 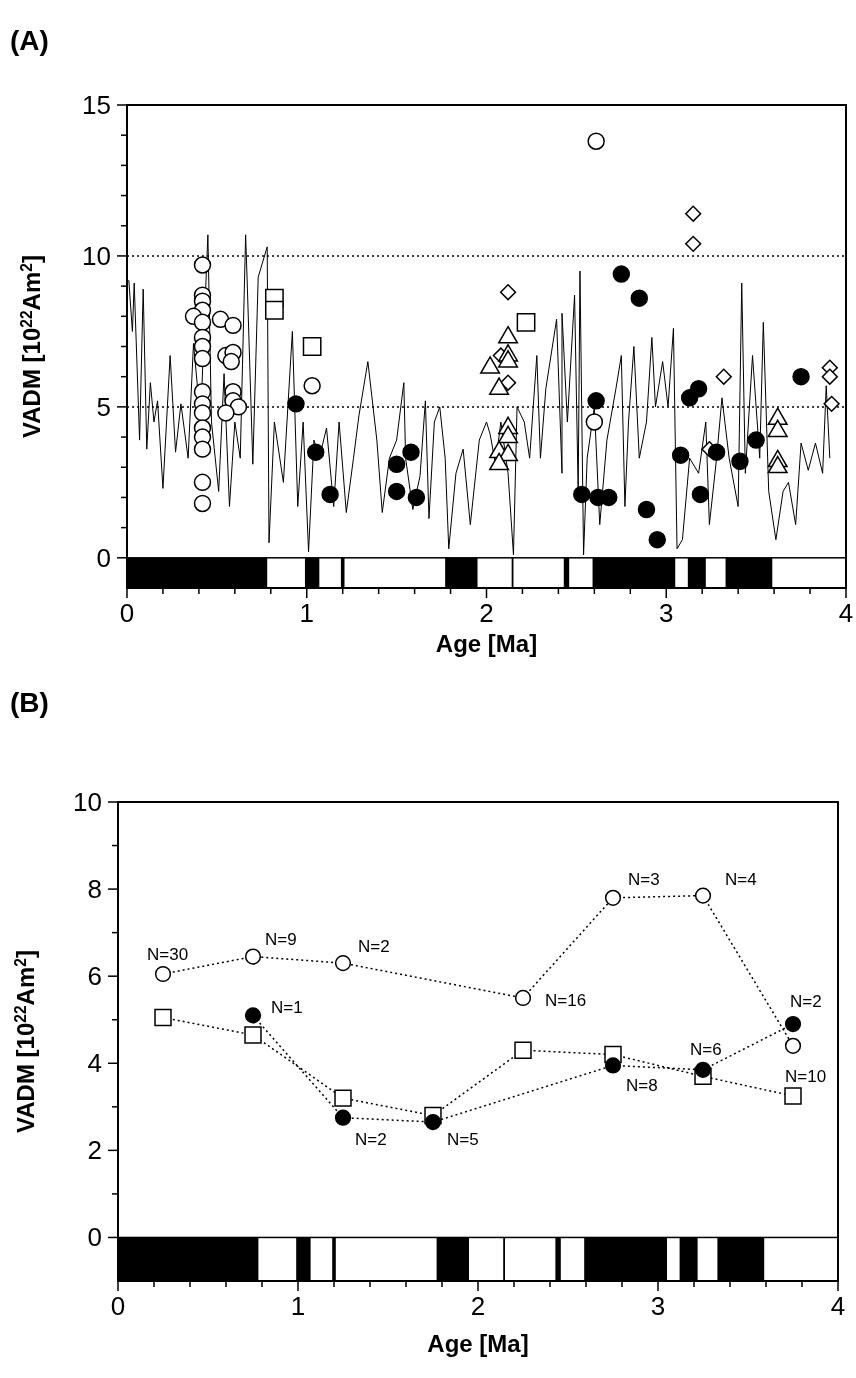 I want to click on y-tick-label: 5, so click(x=103, y=406).